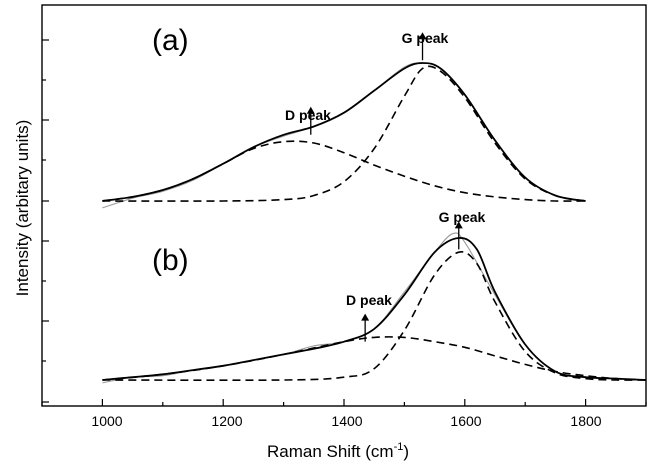 This screenshot has height=470, width=663. I want to click on panel-b-series-2-dashed, so click(374, 358).